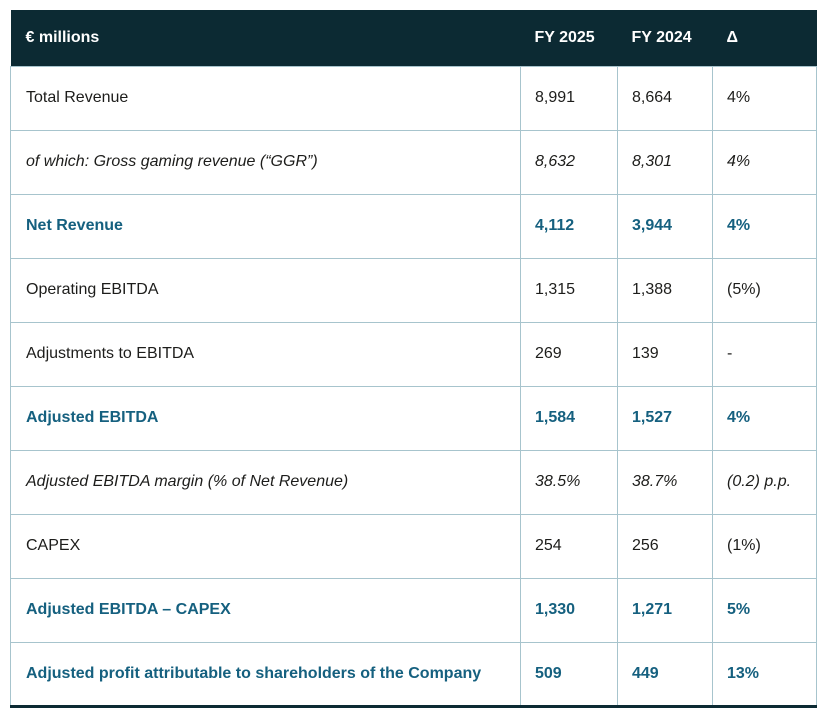 The width and height of the screenshot is (817, 726). I want to click on fy2025-value-cell: 4,112, so click(569, 226).